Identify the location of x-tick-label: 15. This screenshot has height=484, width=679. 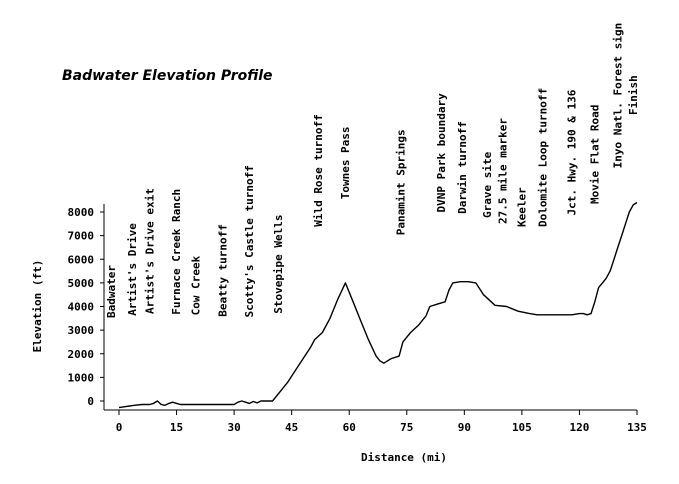
(176, 427).